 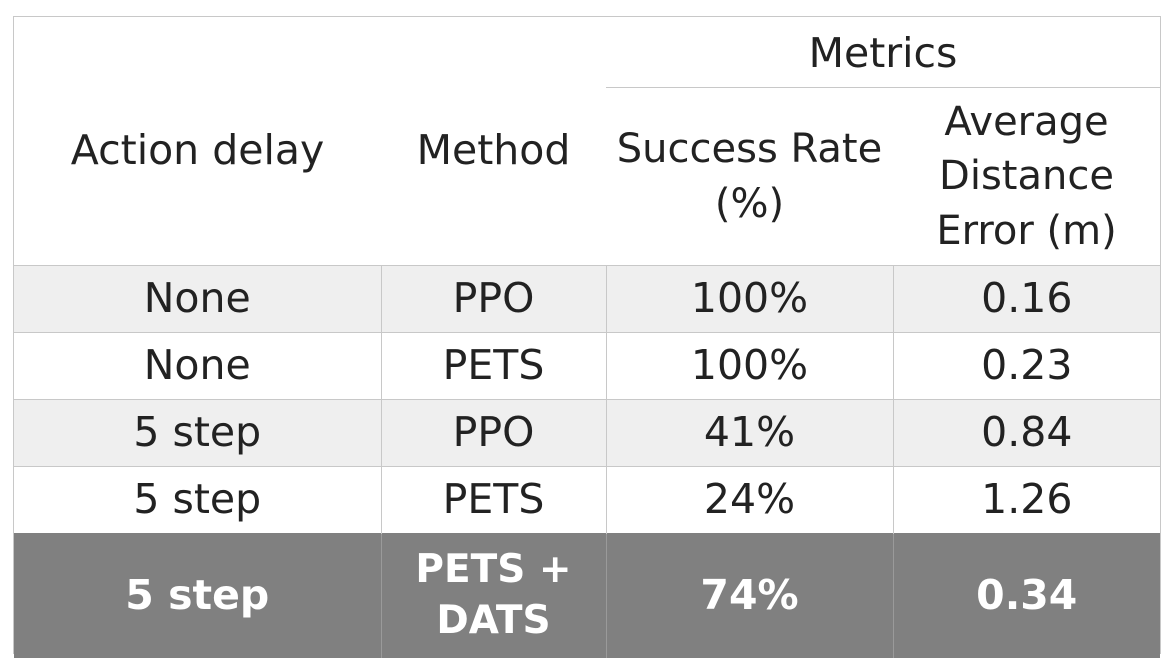 I want to click on cell-method: PETS + DATS, so click(x=493, y=595).